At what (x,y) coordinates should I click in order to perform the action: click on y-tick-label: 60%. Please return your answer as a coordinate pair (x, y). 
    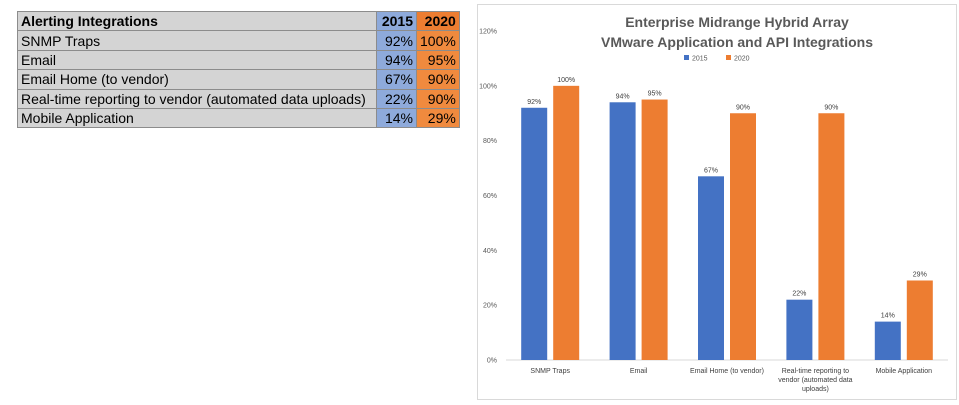
    Looking at the image, I should click on (490, 196).